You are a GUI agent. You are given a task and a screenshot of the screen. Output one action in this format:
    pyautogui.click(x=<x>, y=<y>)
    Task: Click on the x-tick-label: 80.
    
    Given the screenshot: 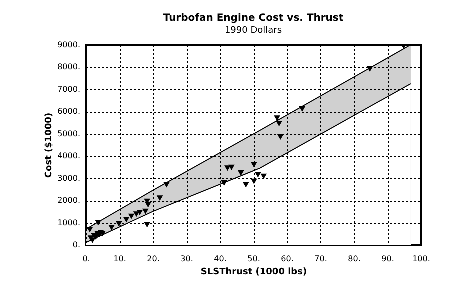 What is the action you would take?
    pyautogui.click(x=354, y=259)
    